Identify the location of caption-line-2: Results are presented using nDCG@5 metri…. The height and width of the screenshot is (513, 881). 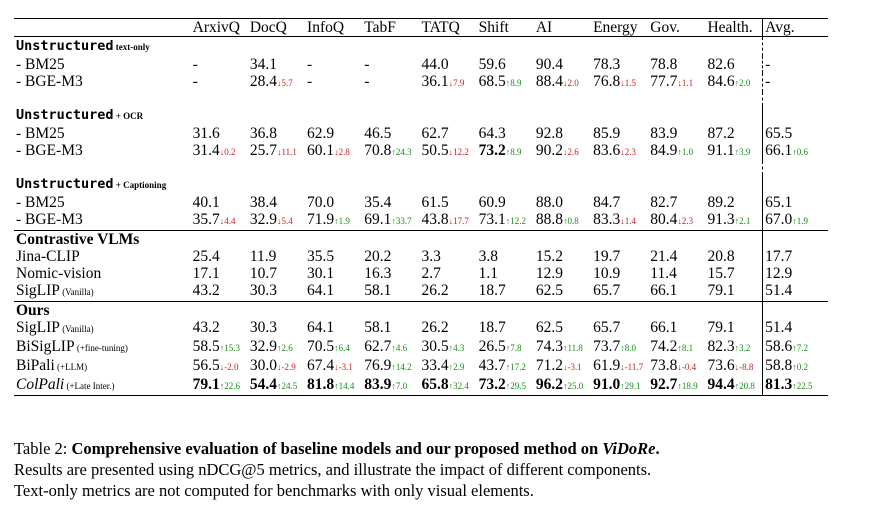
(333, 469).